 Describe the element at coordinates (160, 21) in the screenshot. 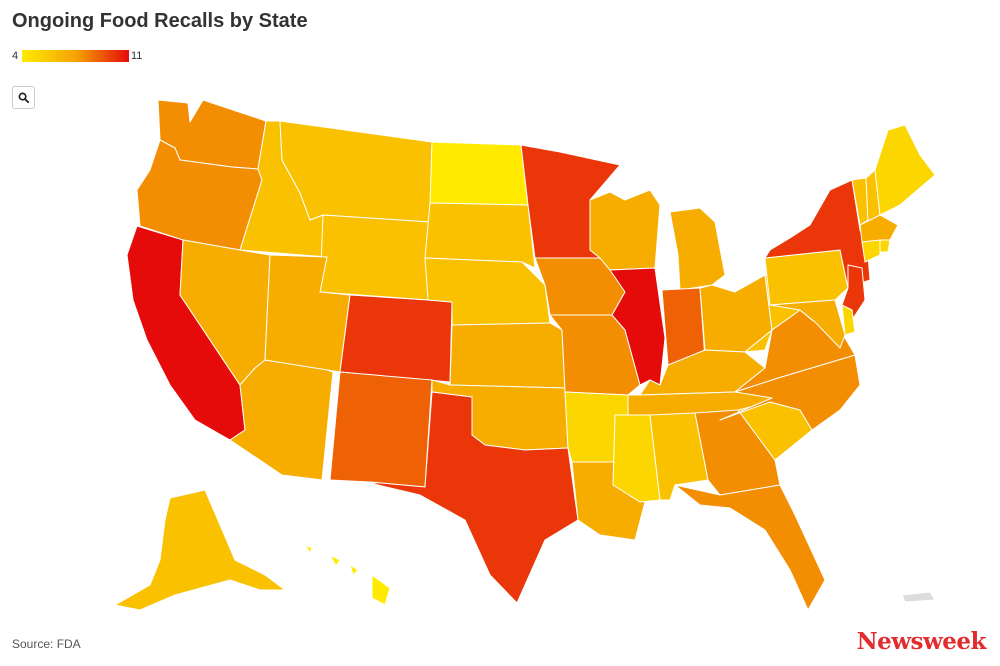

I see `chart-title: Ongoing Food Recalls by State` at that location.